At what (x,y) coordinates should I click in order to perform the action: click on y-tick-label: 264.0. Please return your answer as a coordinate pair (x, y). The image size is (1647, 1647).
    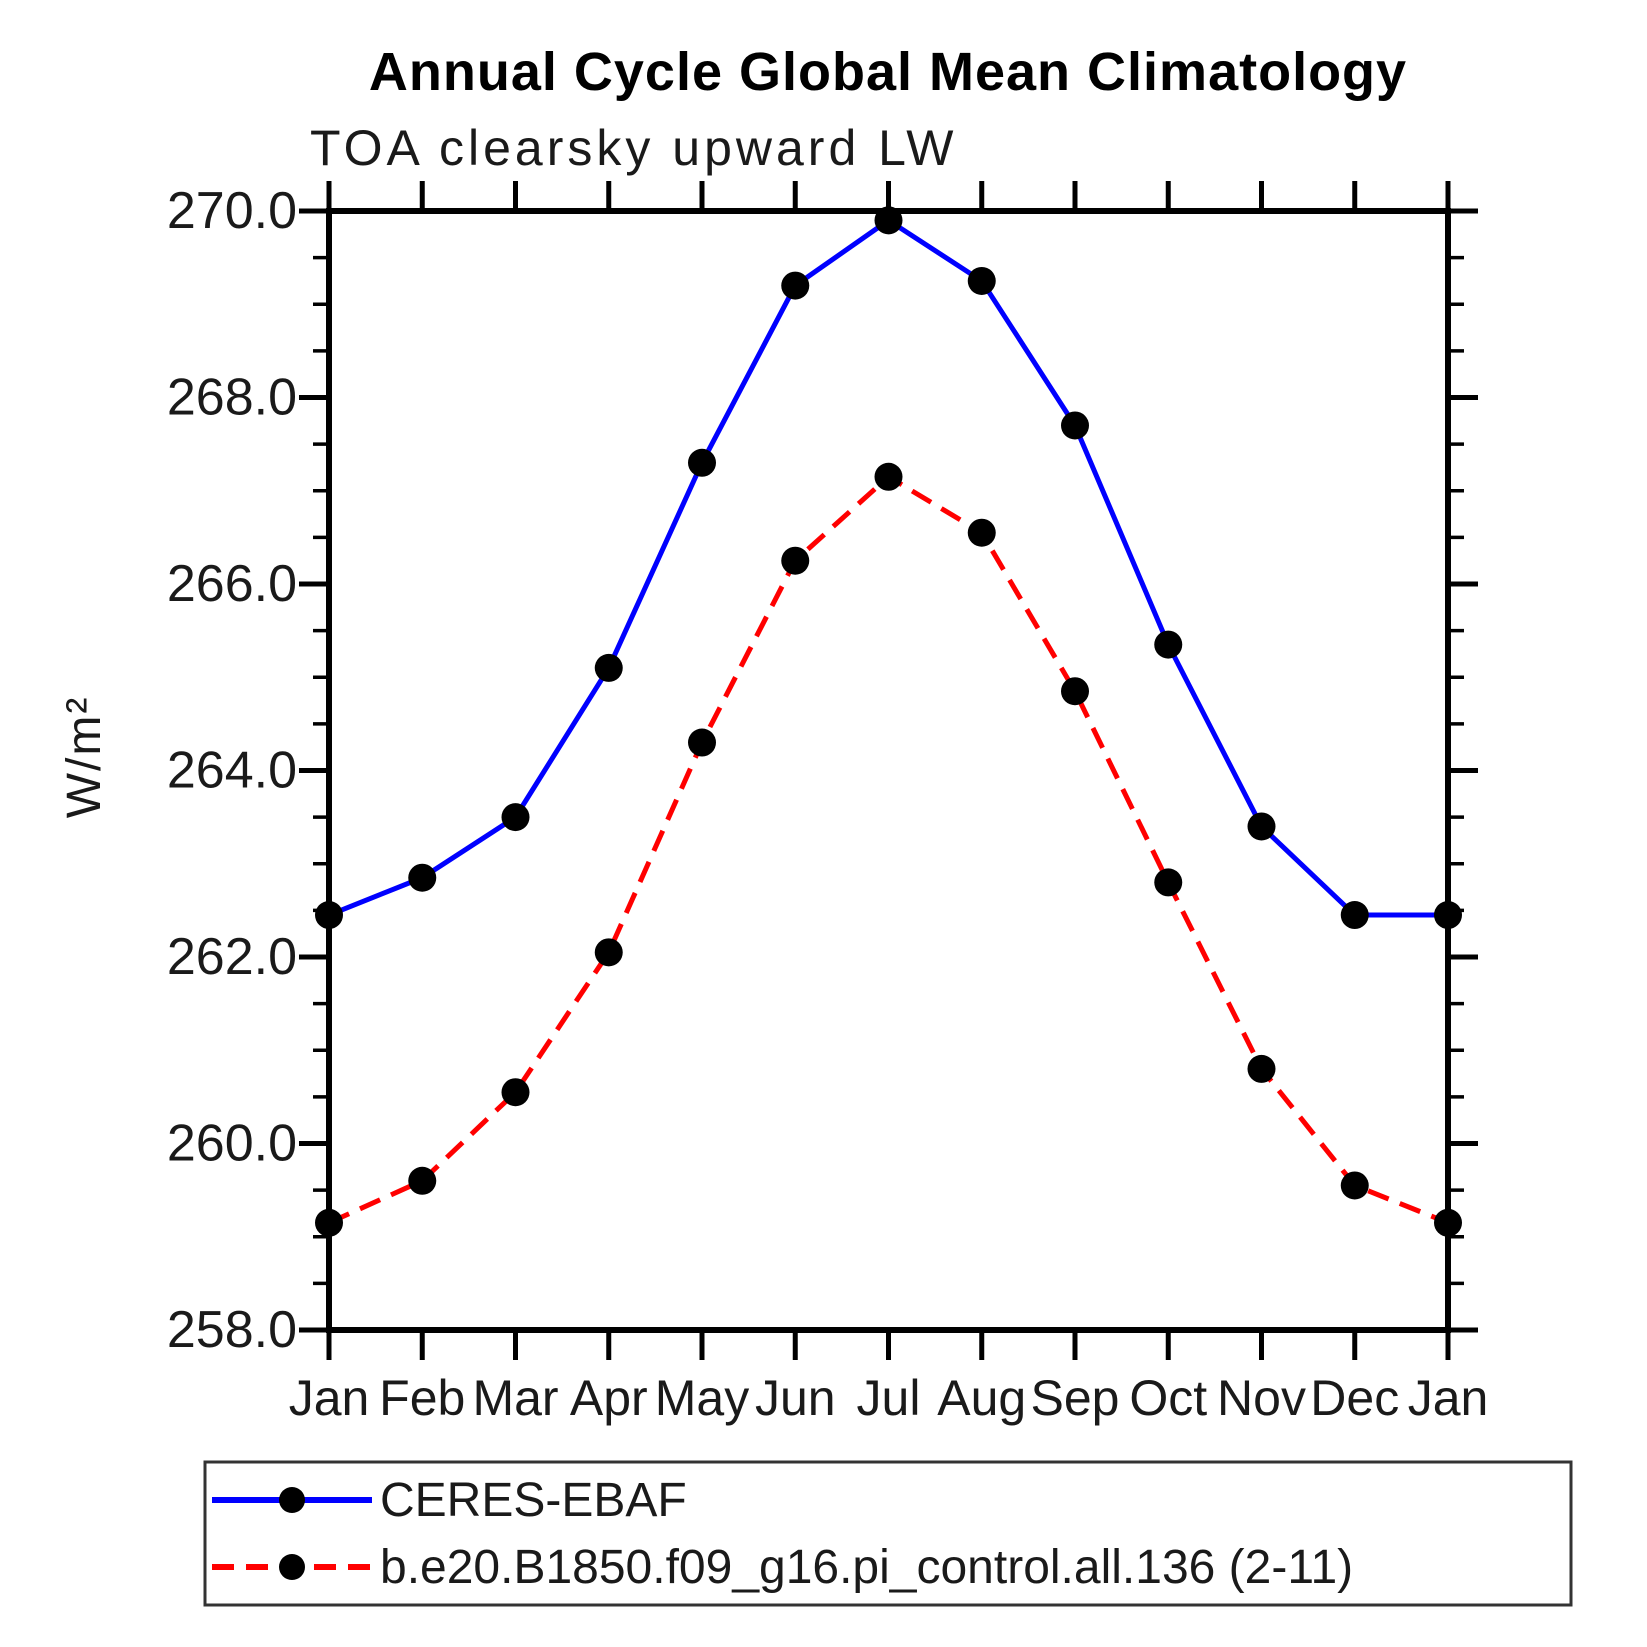
    Looking at the image, I should click on (232, 771).